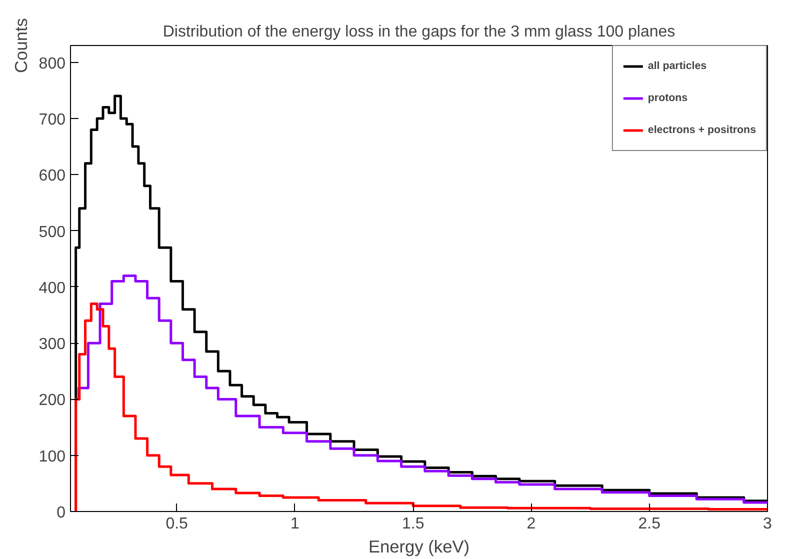 The image size is (797, 559). Describe the element at coordinates (419, 546) in the screenshot. I see `x-axis-title: Energy (keV)` at that location.